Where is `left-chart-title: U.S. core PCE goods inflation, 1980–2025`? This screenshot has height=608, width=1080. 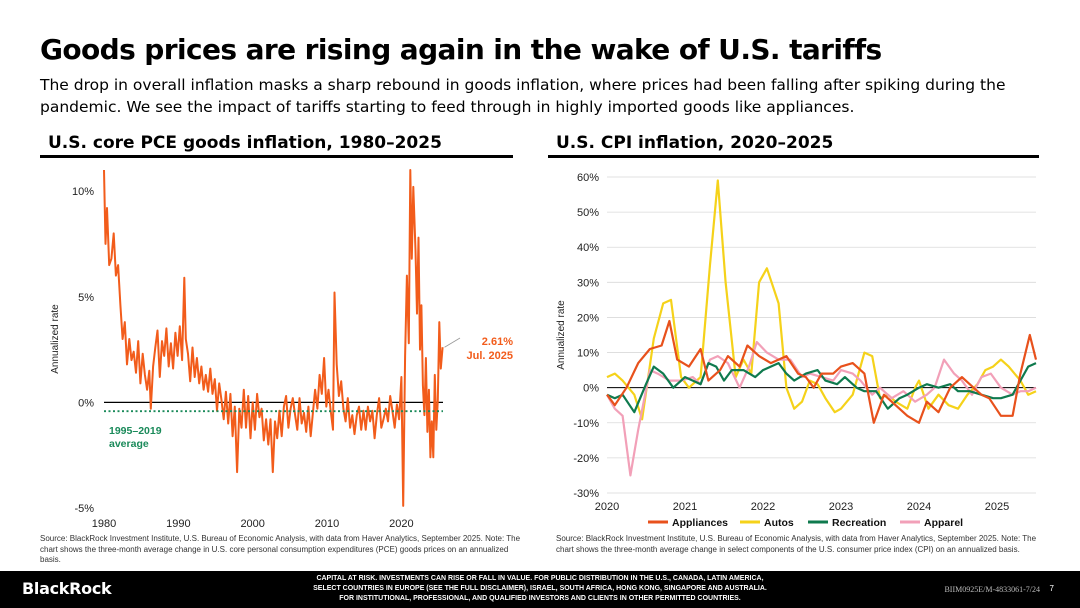
left-chart-title: U.S. core PCE goods inflation, 1980–2025 is located at coordinates (245, 143).